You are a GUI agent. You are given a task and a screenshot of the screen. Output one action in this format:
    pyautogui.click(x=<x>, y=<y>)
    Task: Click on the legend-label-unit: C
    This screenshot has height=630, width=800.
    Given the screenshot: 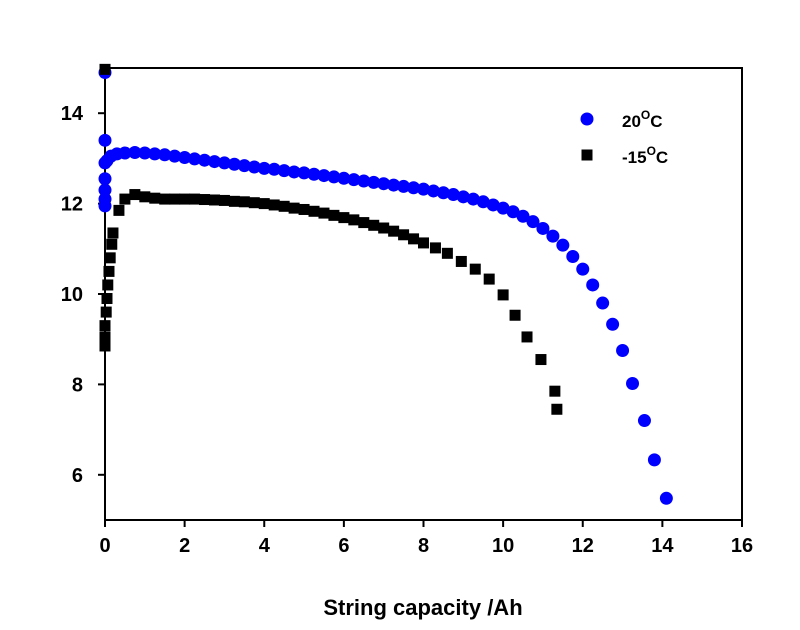 What is the action you would take?
    pyautogui.click(x=662, y=157)
    